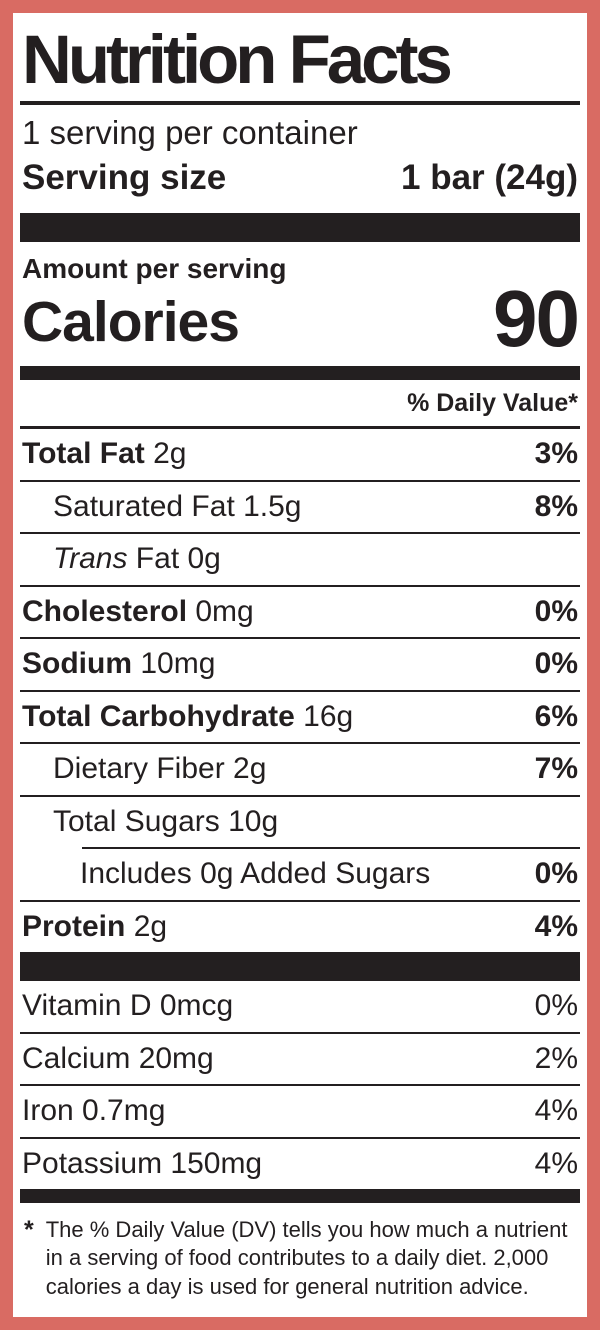 This screenshot has height=1330, width=600. I want to click on nutrient-row-saturated-fat: Saturated Fat 1.5g 8%, so click(300, 507).